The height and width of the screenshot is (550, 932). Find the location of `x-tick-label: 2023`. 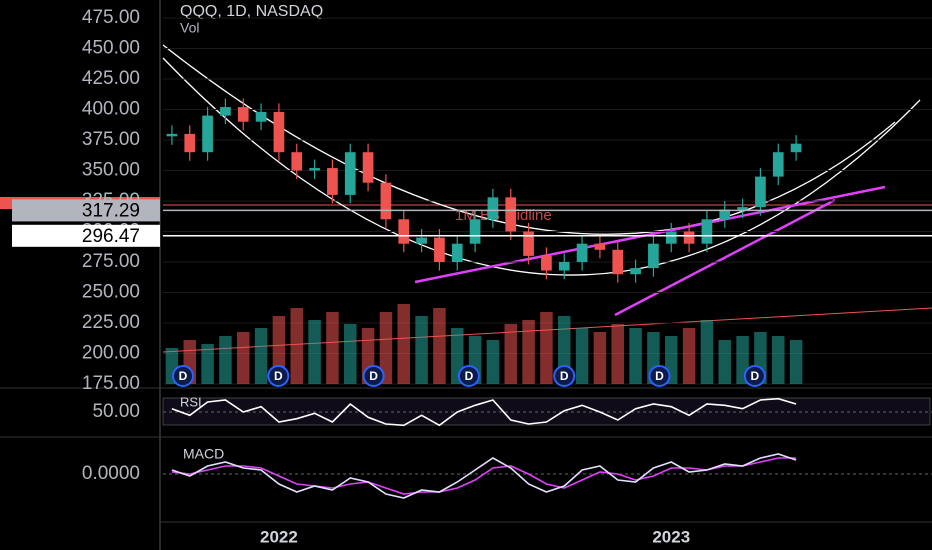

x-tick-label: 2023 is located at coordinates (671, 536).